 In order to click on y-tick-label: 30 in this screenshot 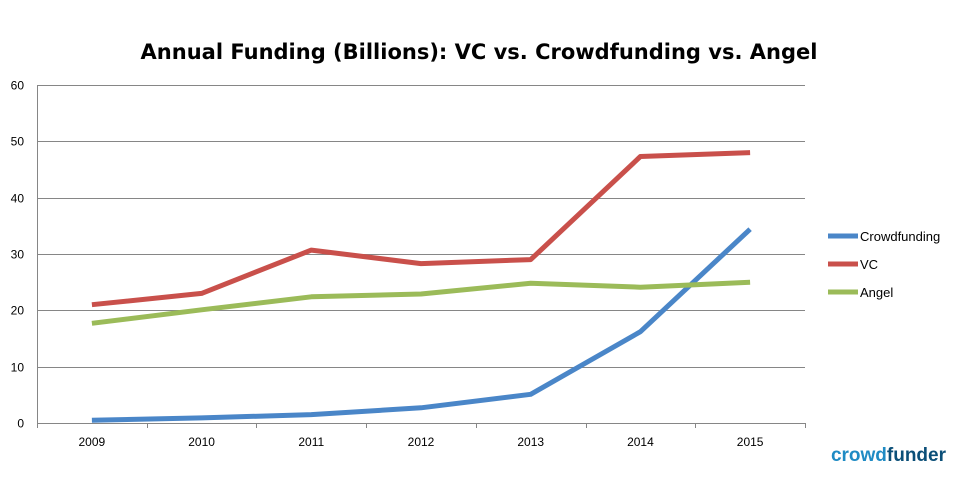, I will do `click(18, 255)`.